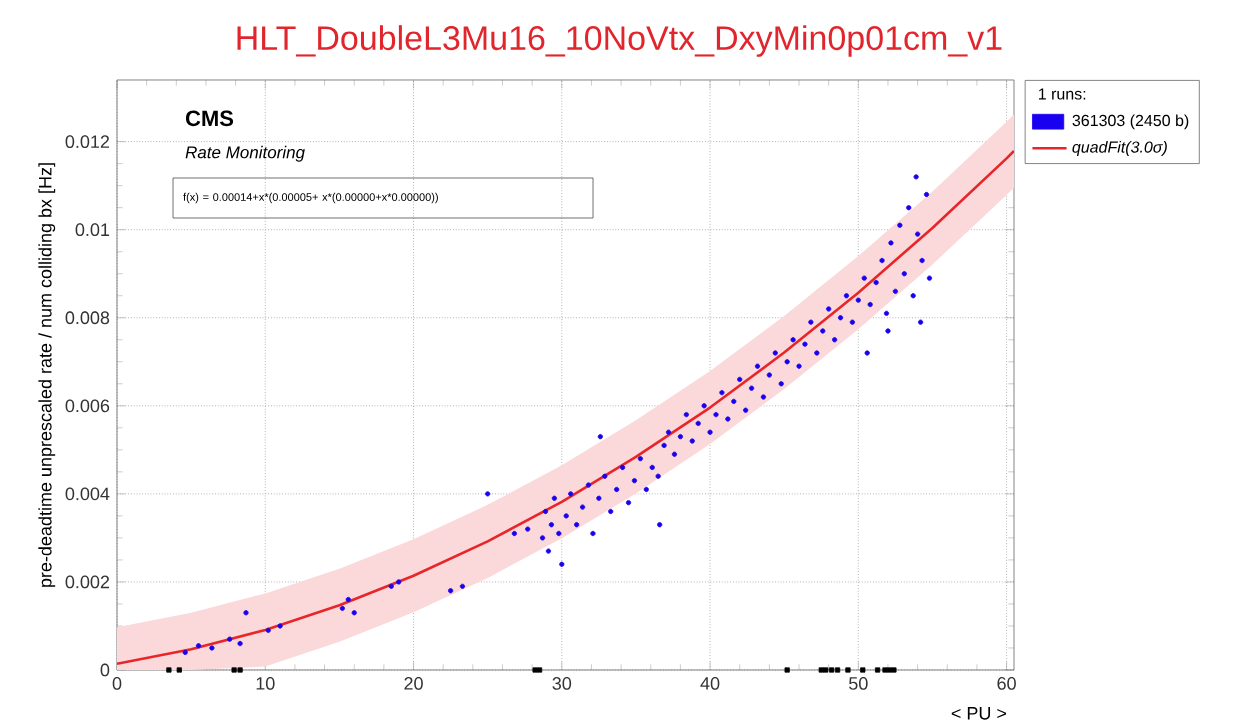 Image resolution: width=1238 pixels, height=723 pixels. I want to click on x-tick-label: 20, so click(413, 683).